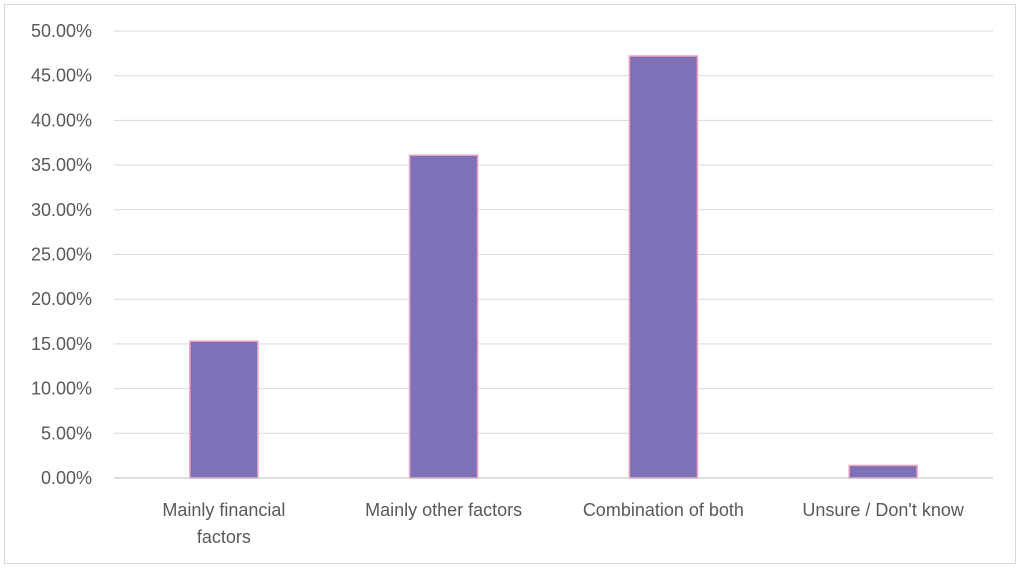 Image resolution: width=1021 pixels, height=569 pixels. I want to click on y-tick-label: 50.00%, so click(61, 31).